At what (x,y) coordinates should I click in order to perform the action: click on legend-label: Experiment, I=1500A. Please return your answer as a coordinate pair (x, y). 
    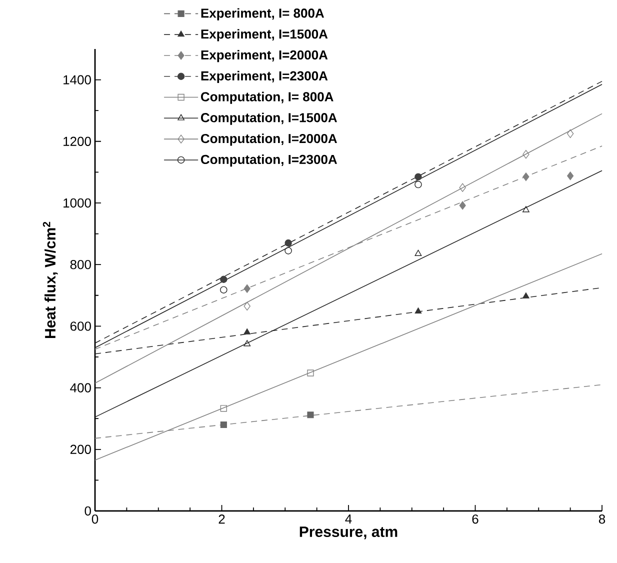
    Looking at the image, I should click on (264, 35).